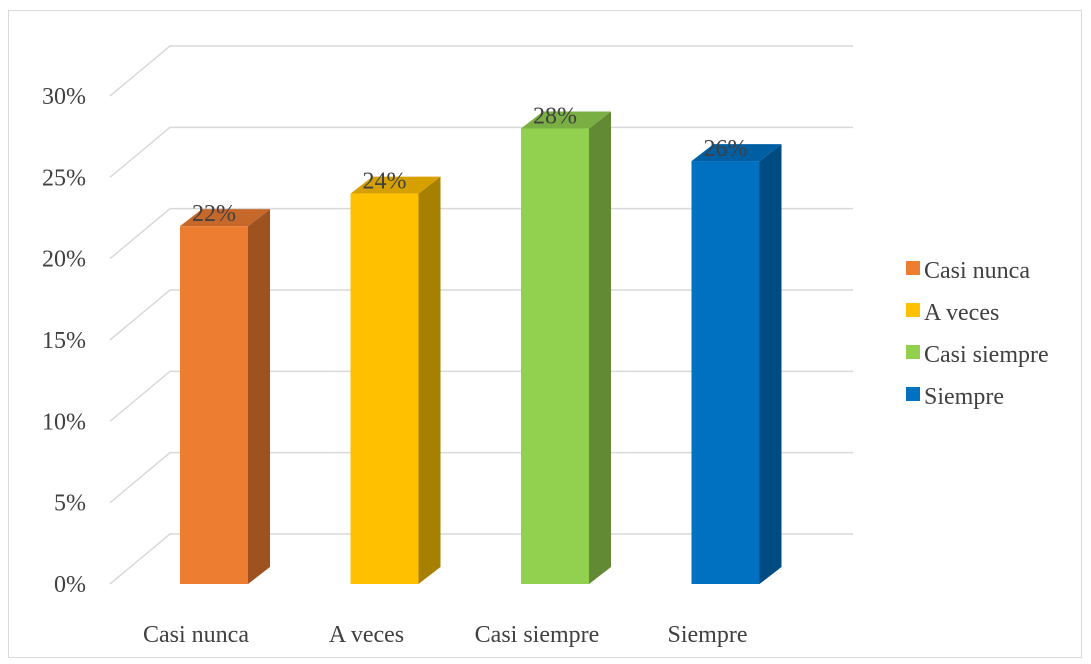 The height and width of the screenshot is (664, 1091). Describe the element at coordinates (726, 149) in the screenshot. I see `data-label: 26%` at that location.